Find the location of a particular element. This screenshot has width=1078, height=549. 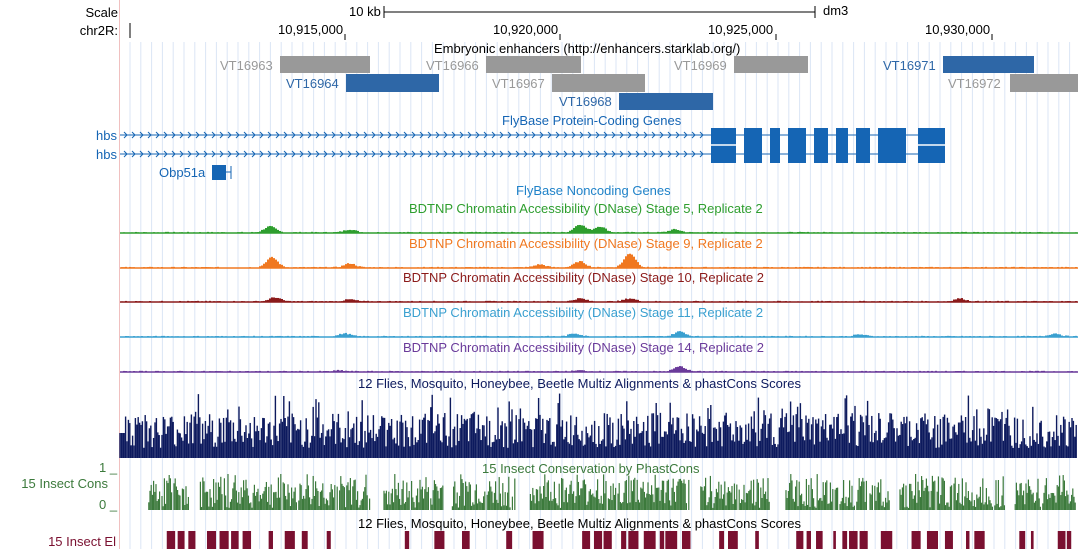

gene-exon is located at coordinates (821, 145).